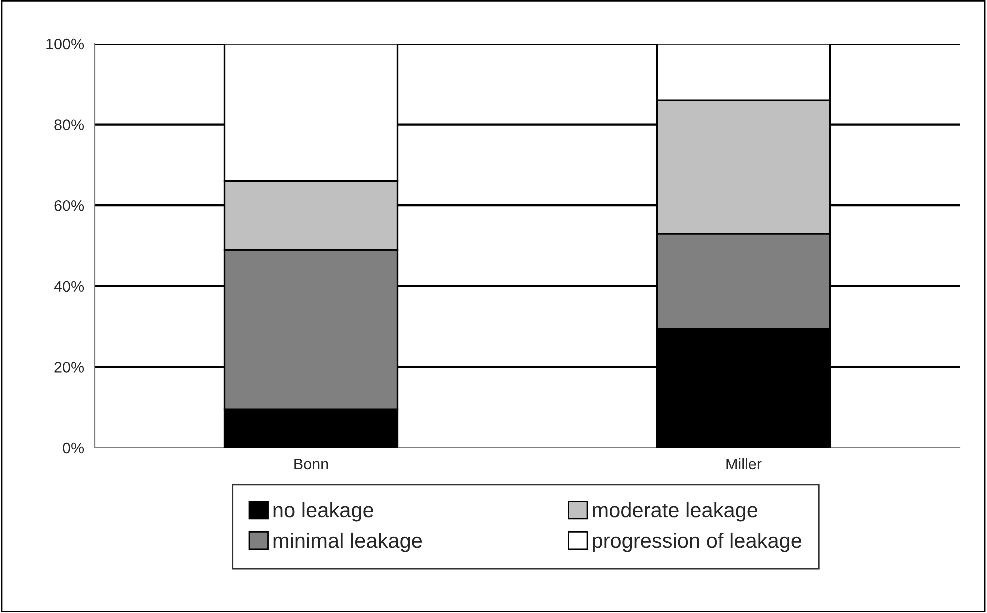 The image size is (987, 613). What do you see at coordinates (73, 448) in the screenshot?
I see `y-tick-label: 0%` at bounding box center [73, 448].